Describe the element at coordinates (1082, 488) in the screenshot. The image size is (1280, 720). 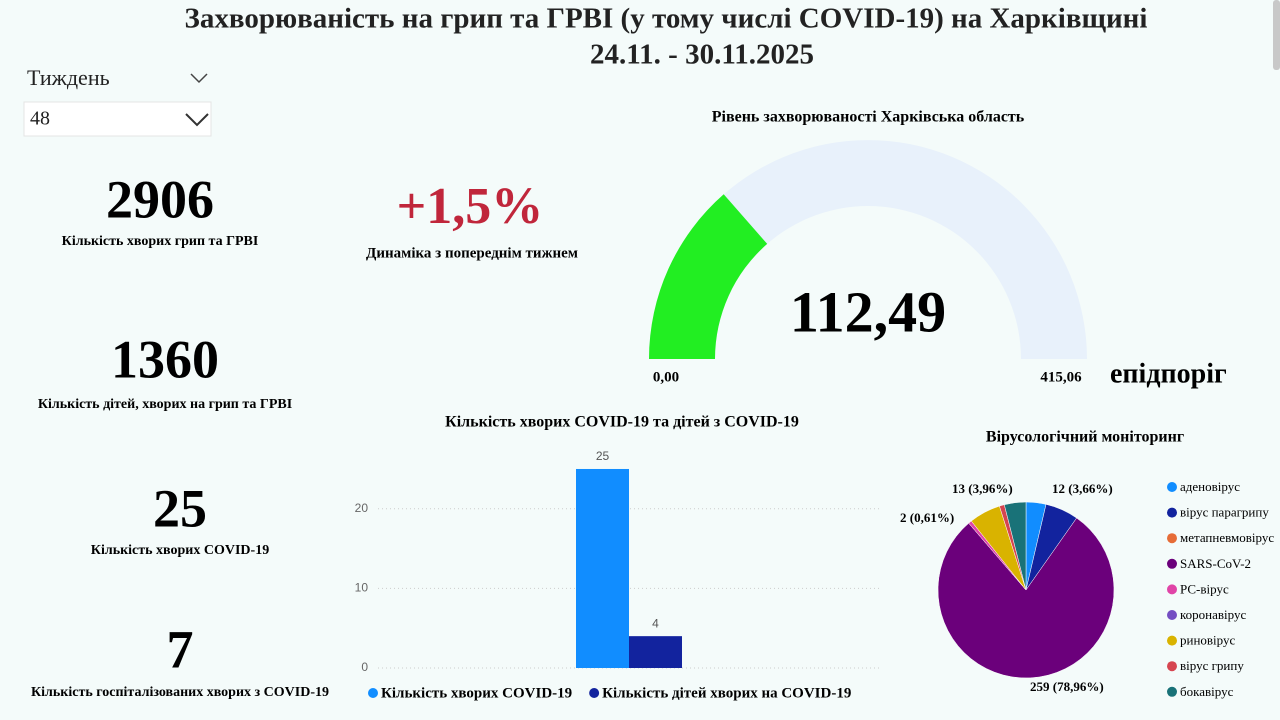
I see `data-label: 12 (3,66%)` at that location.